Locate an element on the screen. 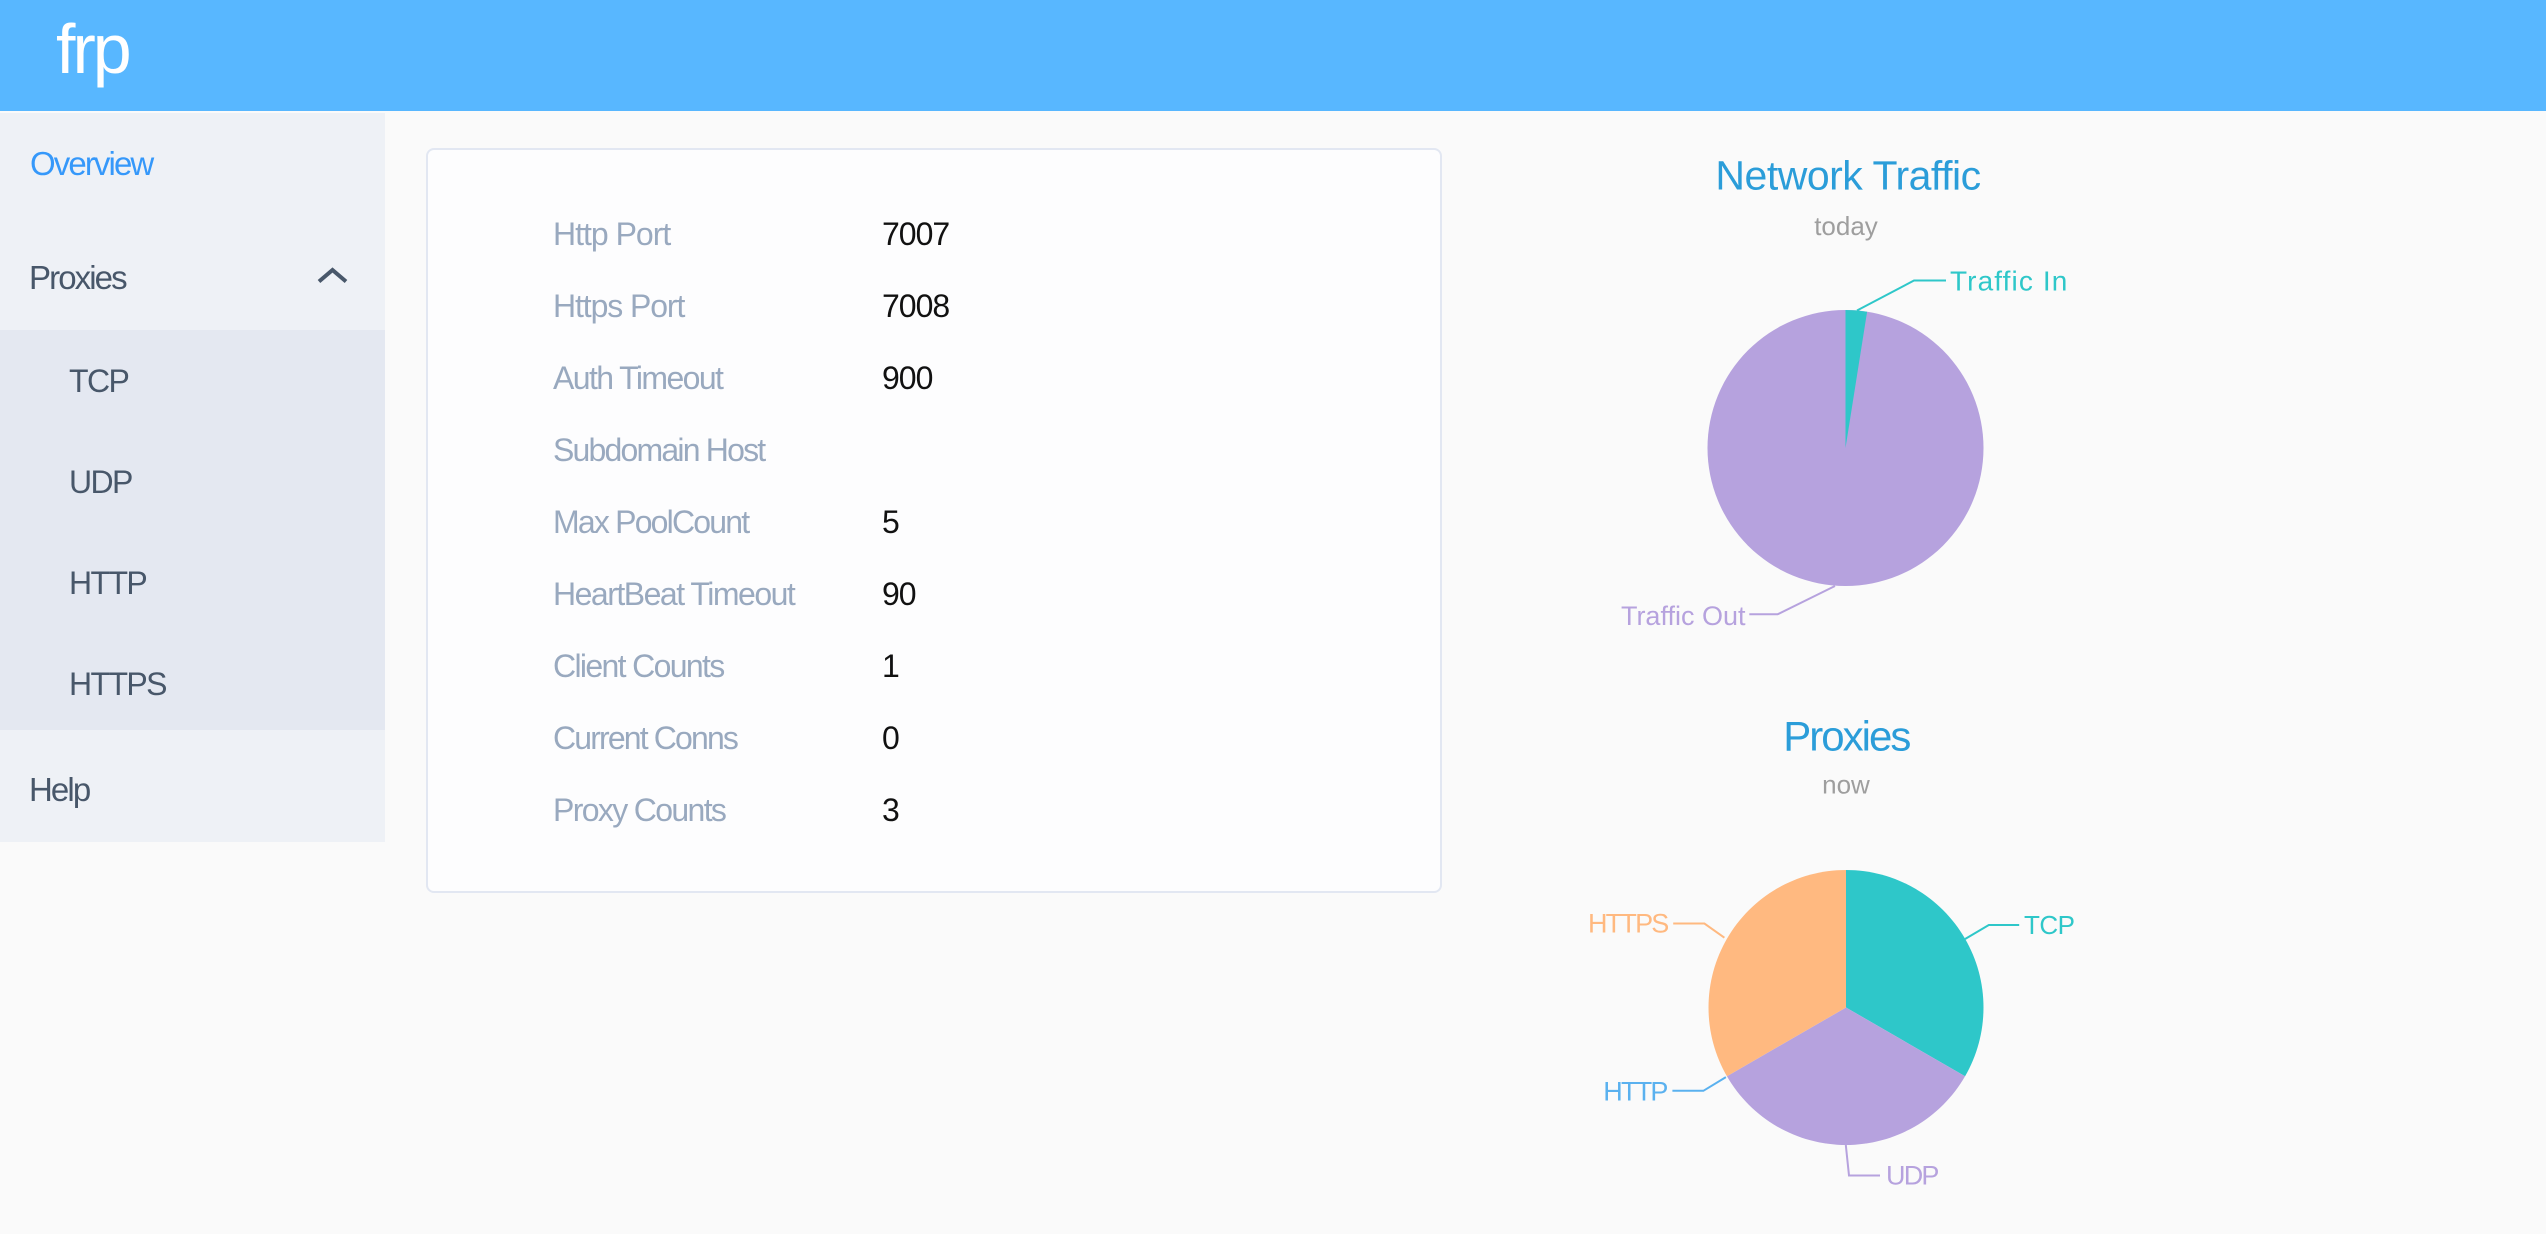 Image resolution: width=2546 pixels, height=1234 pixels. svg-text: Network Traffic is located at coordinates (1847, 176).